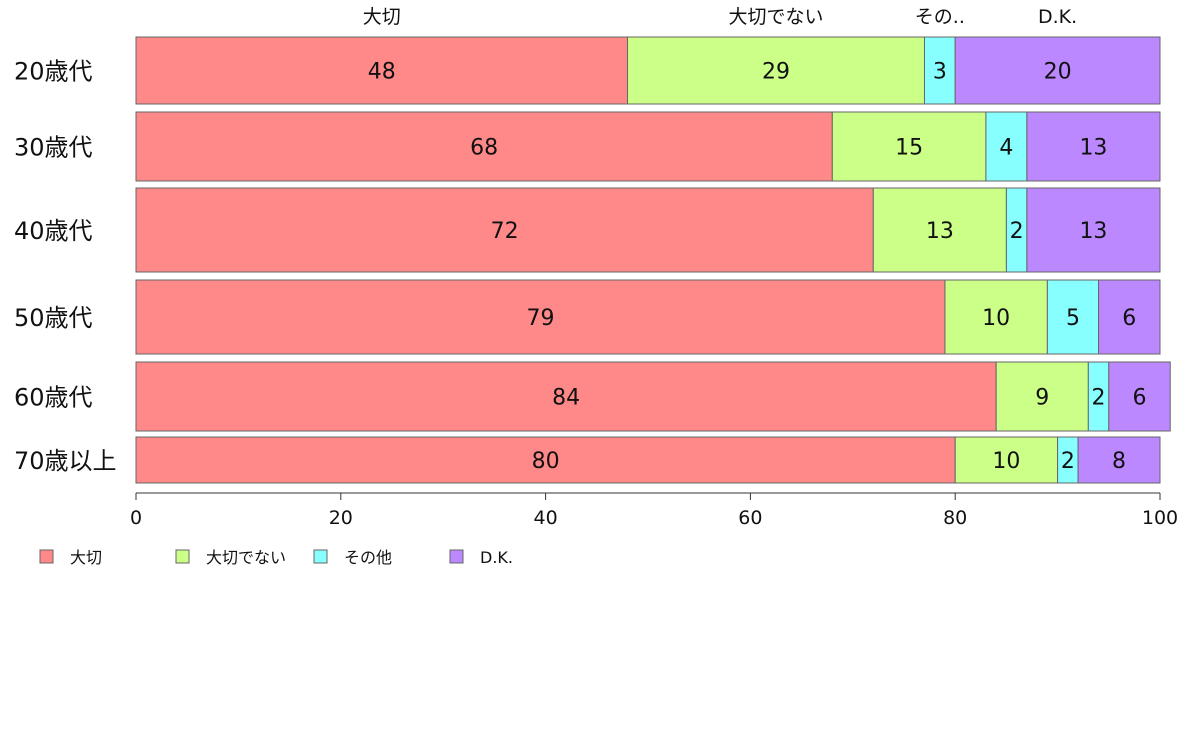 This screenshot has height=736, width=1188. I want to click on bar-row: 50歳代 79 10 5 6, so click(587, 317).